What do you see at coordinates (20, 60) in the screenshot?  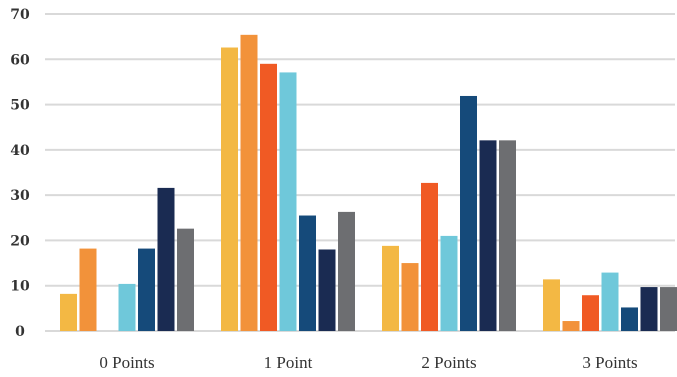 I see `y-tick-label: 60` at bounding box center [20, 60].